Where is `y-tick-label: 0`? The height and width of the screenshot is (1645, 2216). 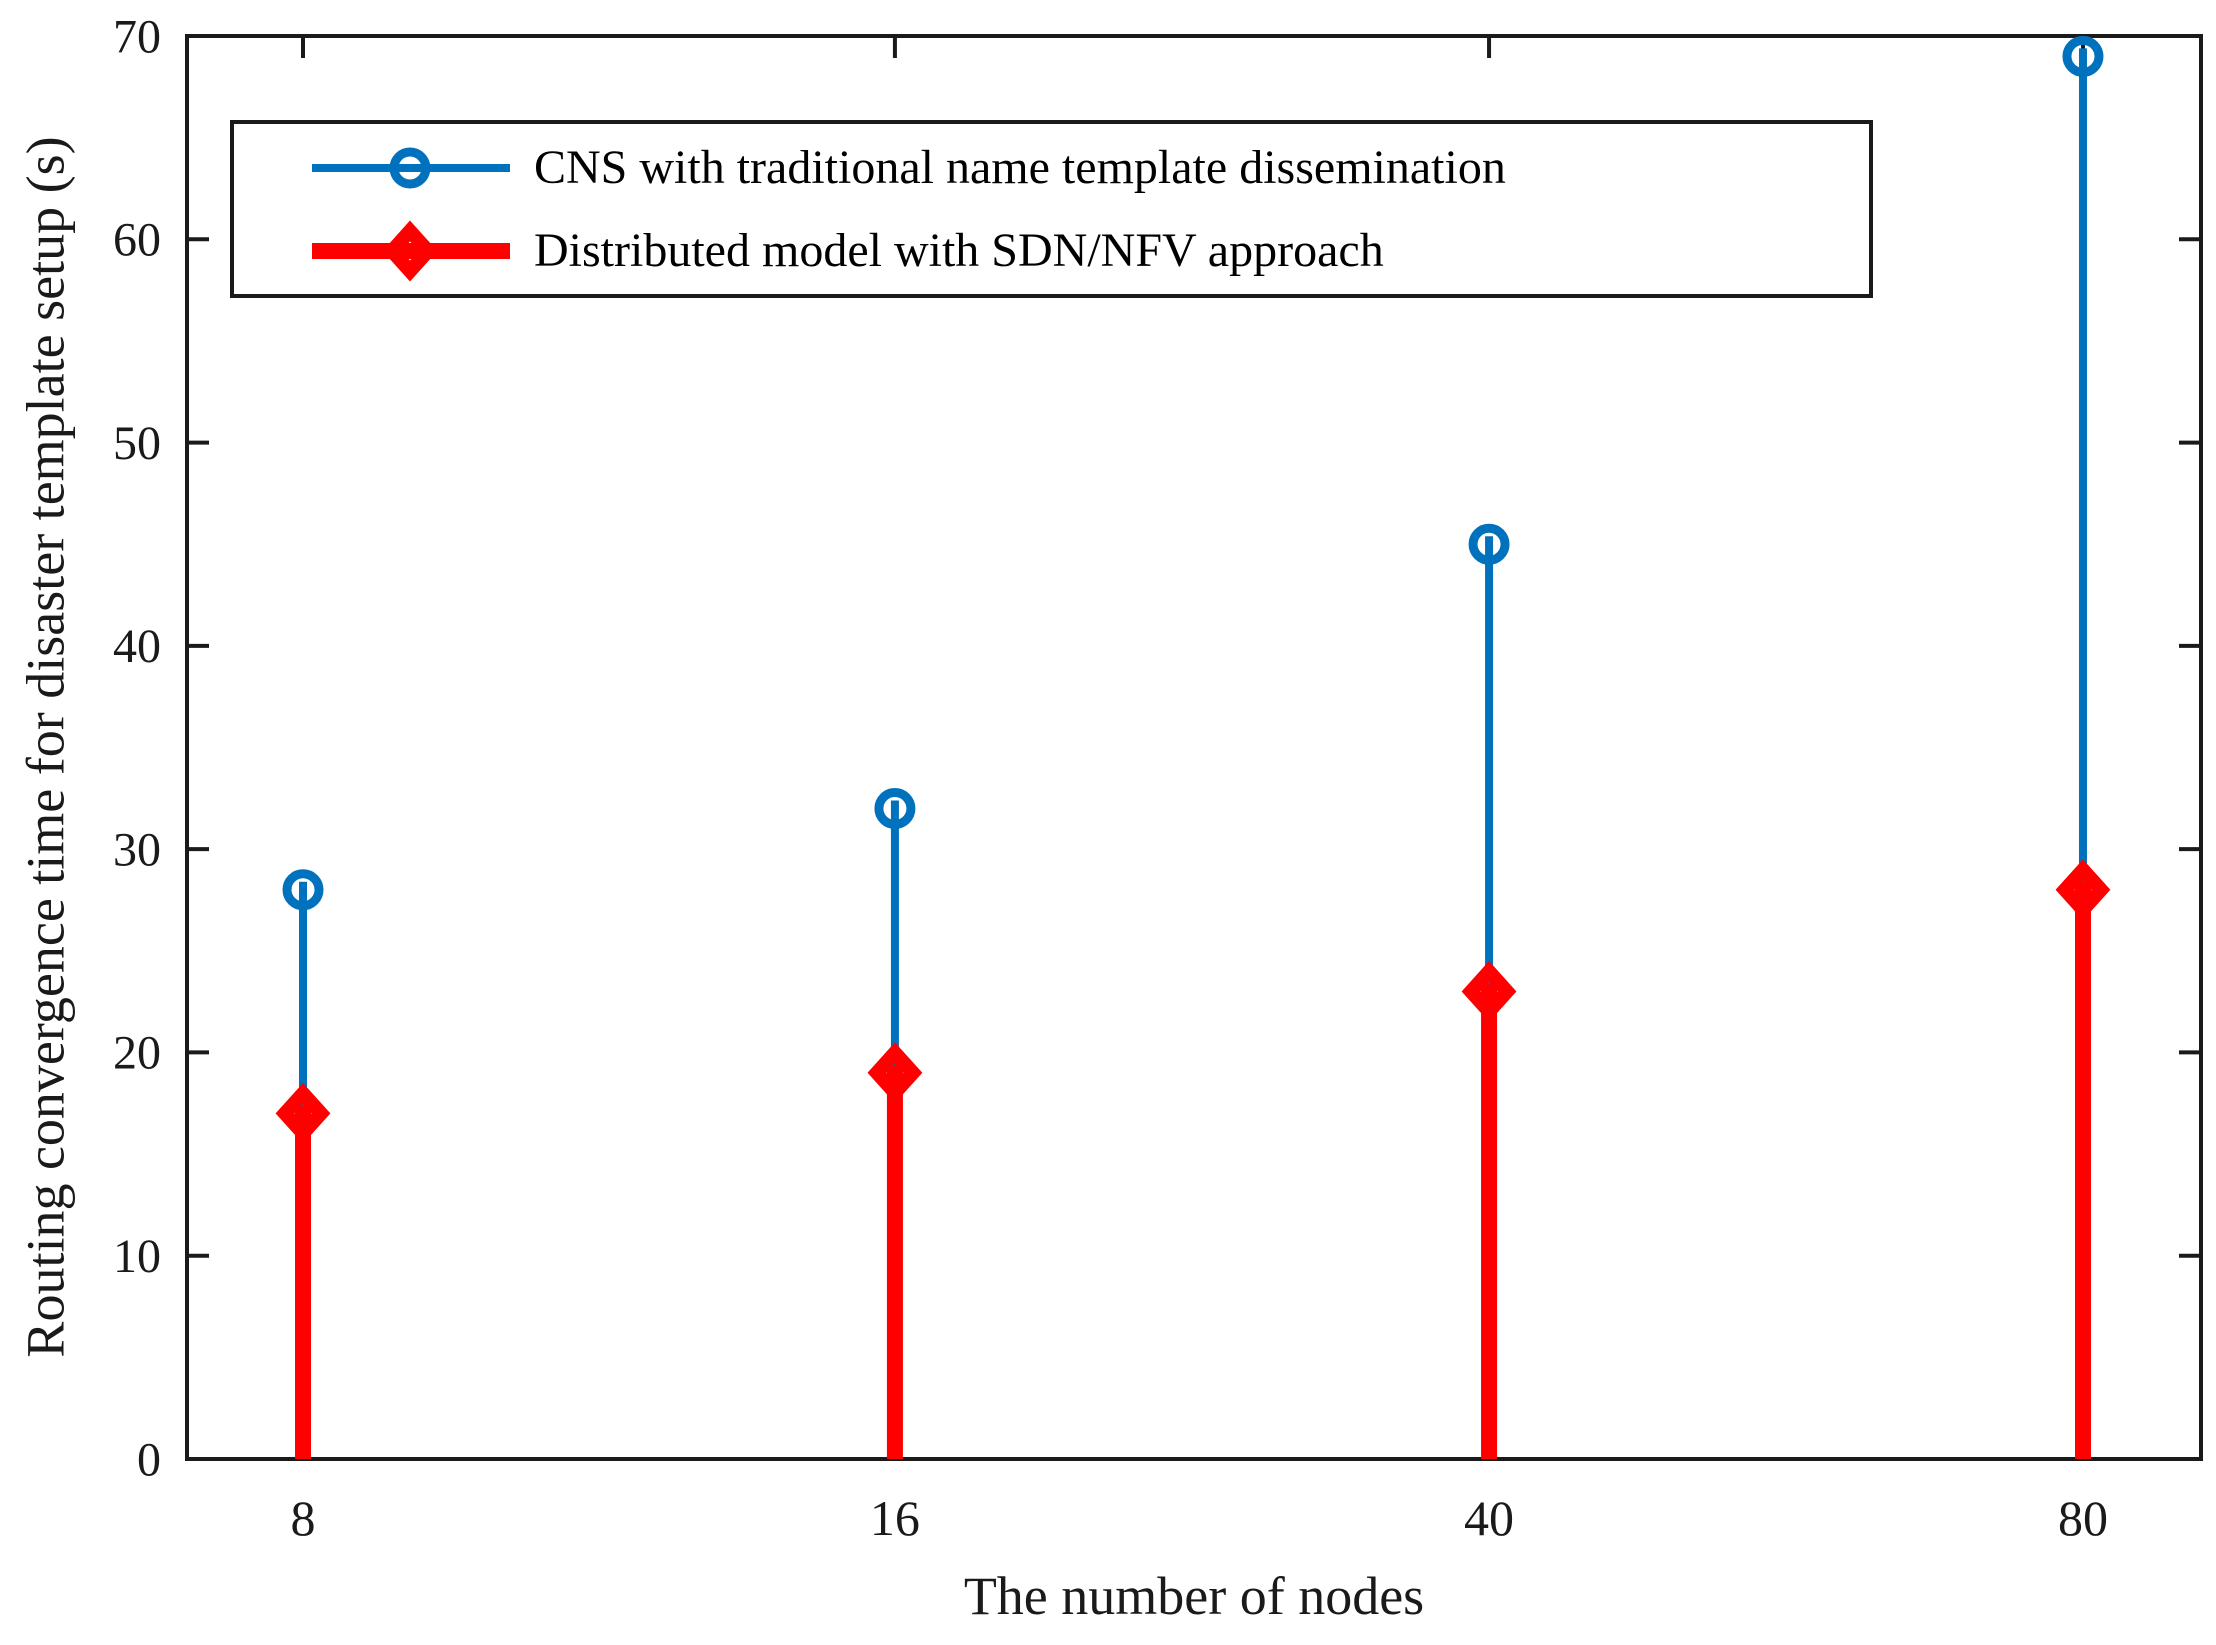
y-tick-label: 0 is located at coordinates (149, 1459).